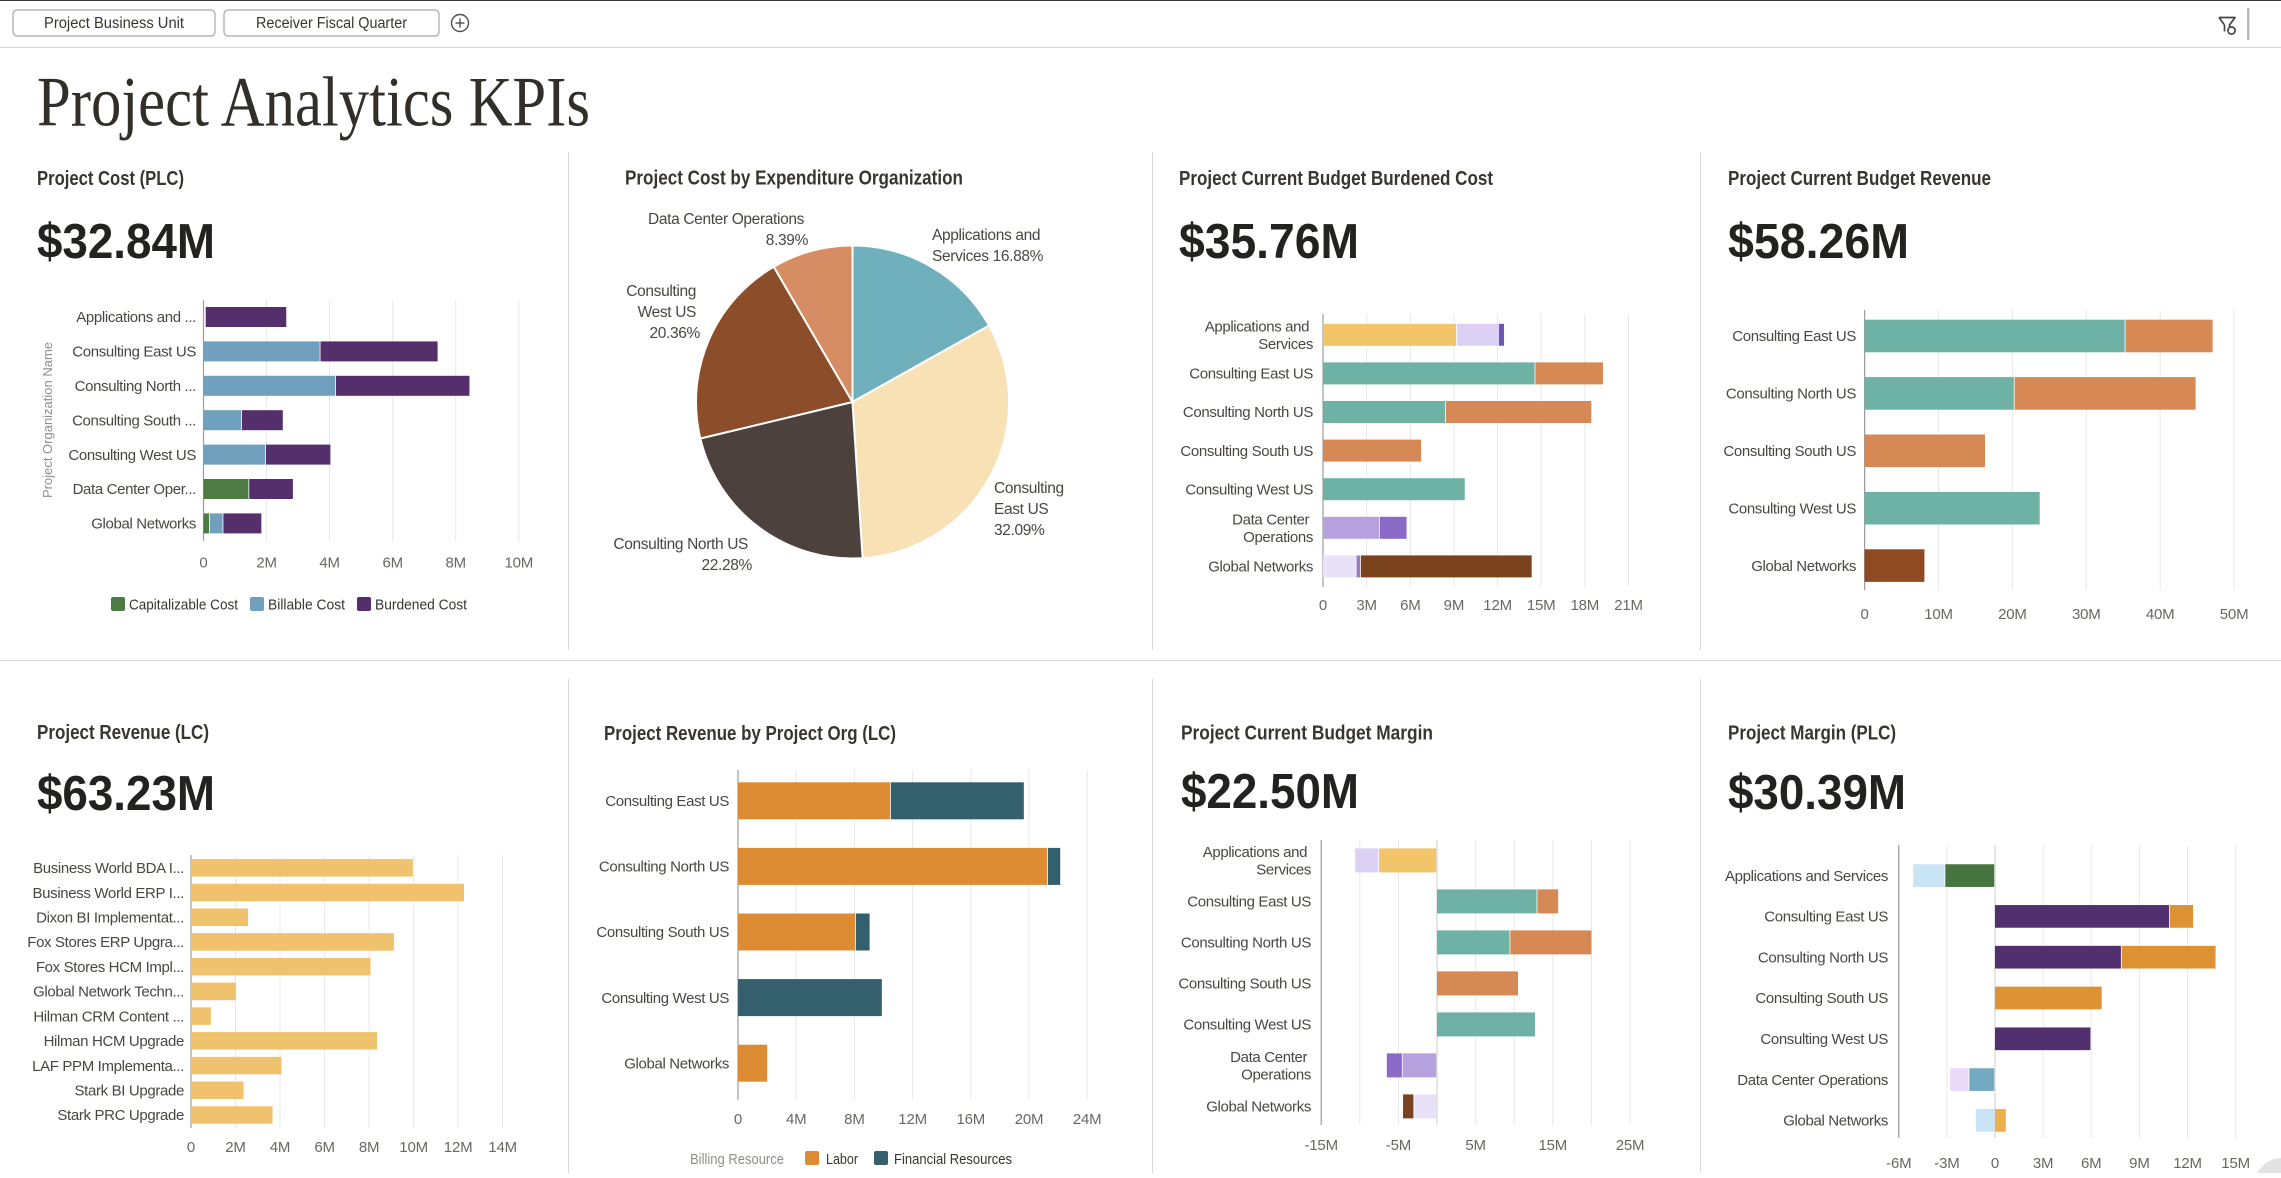 Image resolution: width=2281 pixels, height=1178 pixels. I want to click on svg-text: Project Cost (PLC), so click(110, 179).